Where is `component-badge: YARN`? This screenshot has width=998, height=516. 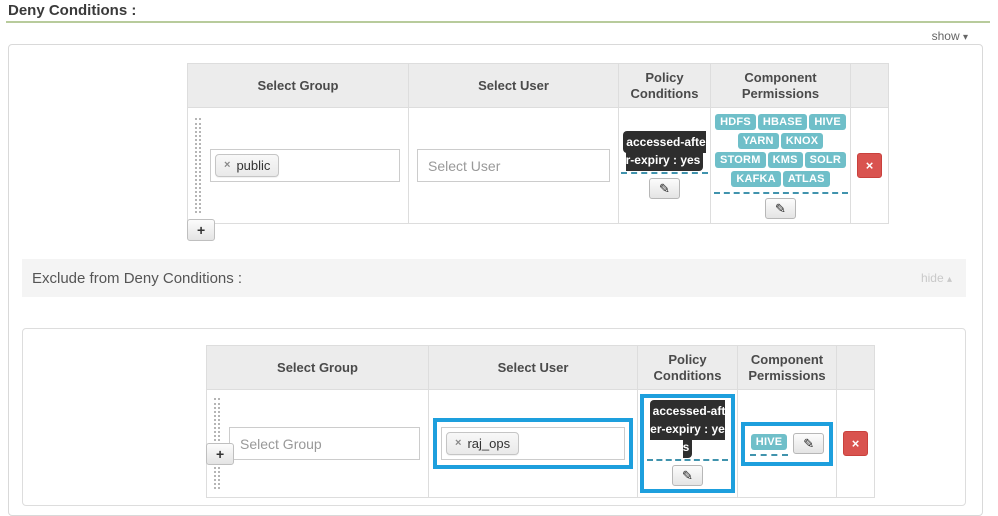 component-badge: YARN is located at coordinates (758, 141).